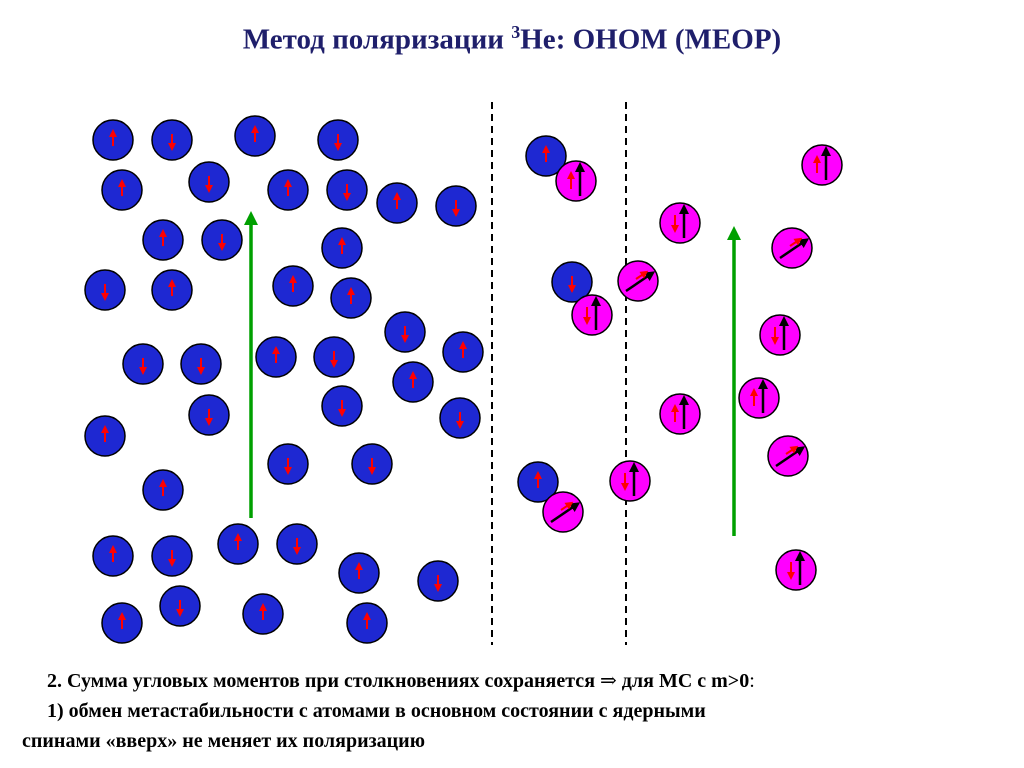 This screenshot has width=1024, height=768. What do you see at coordinates (683, 681) in the screenshot?
I see `note-line-1-tail: для МС с m>0` at bounding box center [683, 681].